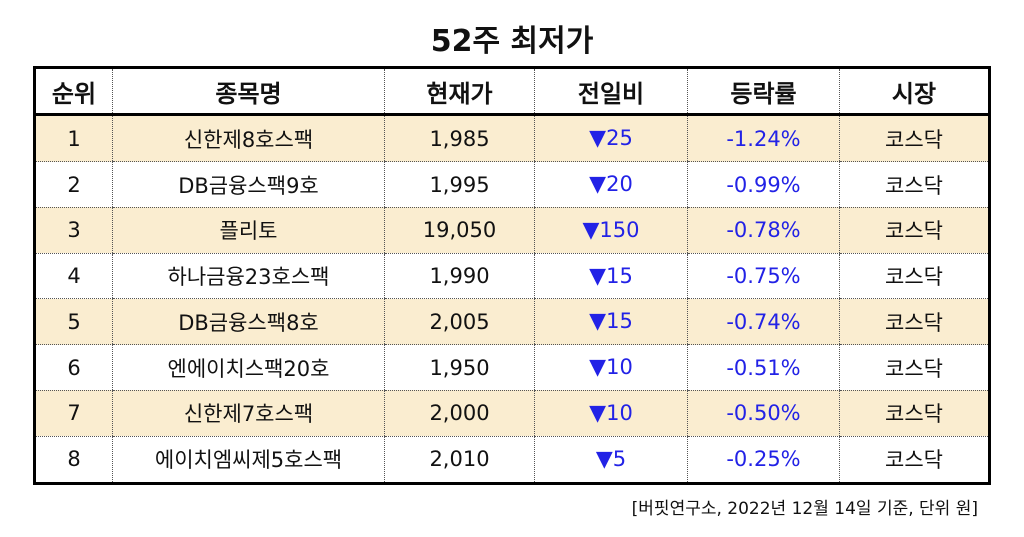 The height and width of the screenshot is (537, 1024). Describe the element at coordinates (248, 184) in the screenshot. I see `name-cell: DB금융스팩9호` at that location.